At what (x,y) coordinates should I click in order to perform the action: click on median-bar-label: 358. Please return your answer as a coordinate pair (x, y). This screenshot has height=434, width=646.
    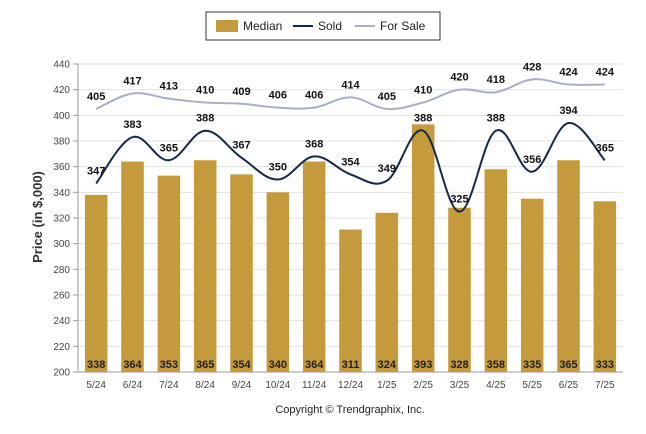
    Looking at the image, I should click on (496, 365).